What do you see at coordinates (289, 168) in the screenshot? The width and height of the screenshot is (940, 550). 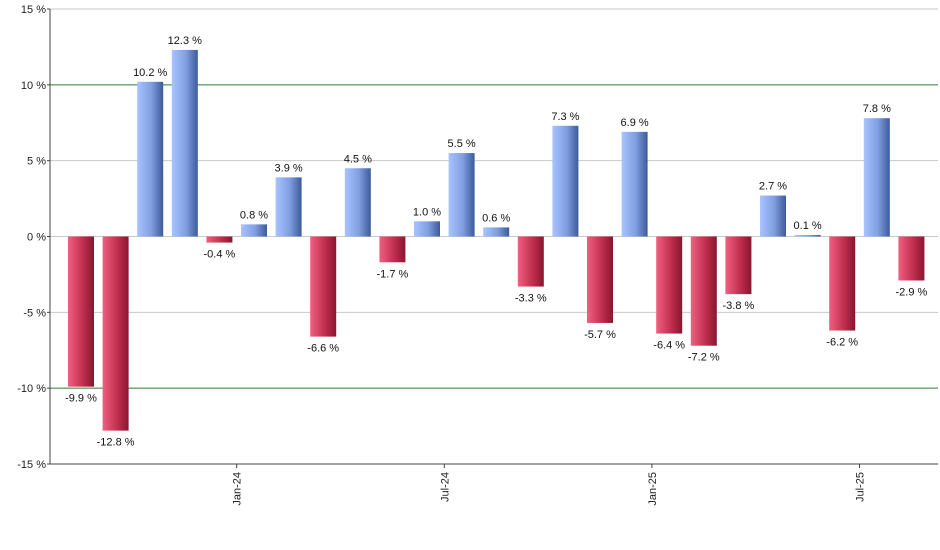 I see `bar-value-label: 3.9 %` at bounding box center [289, 168].